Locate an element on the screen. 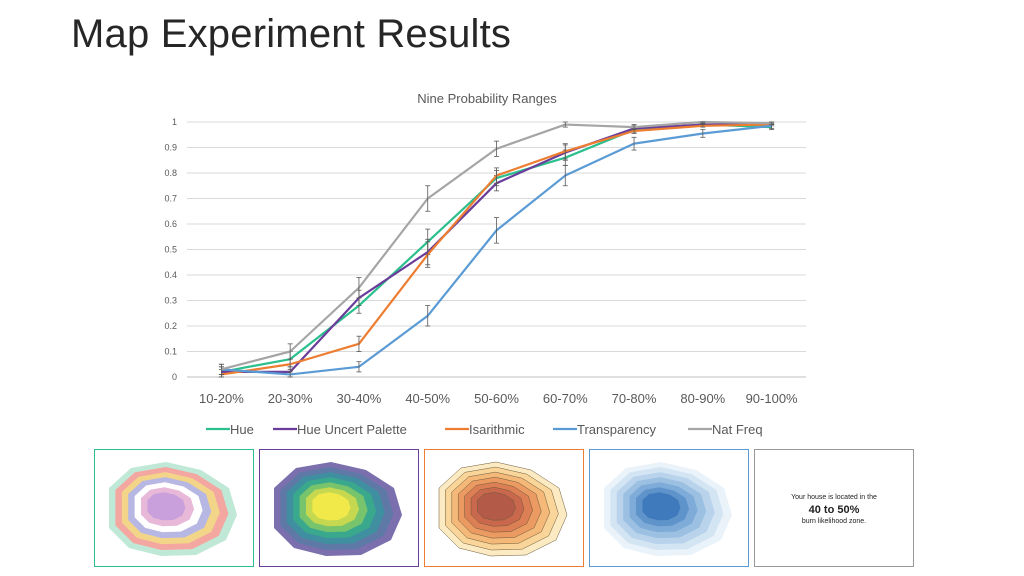 The image size is (1024, 576). legend-label: Isarithmic is located at coordinates (497, 429).